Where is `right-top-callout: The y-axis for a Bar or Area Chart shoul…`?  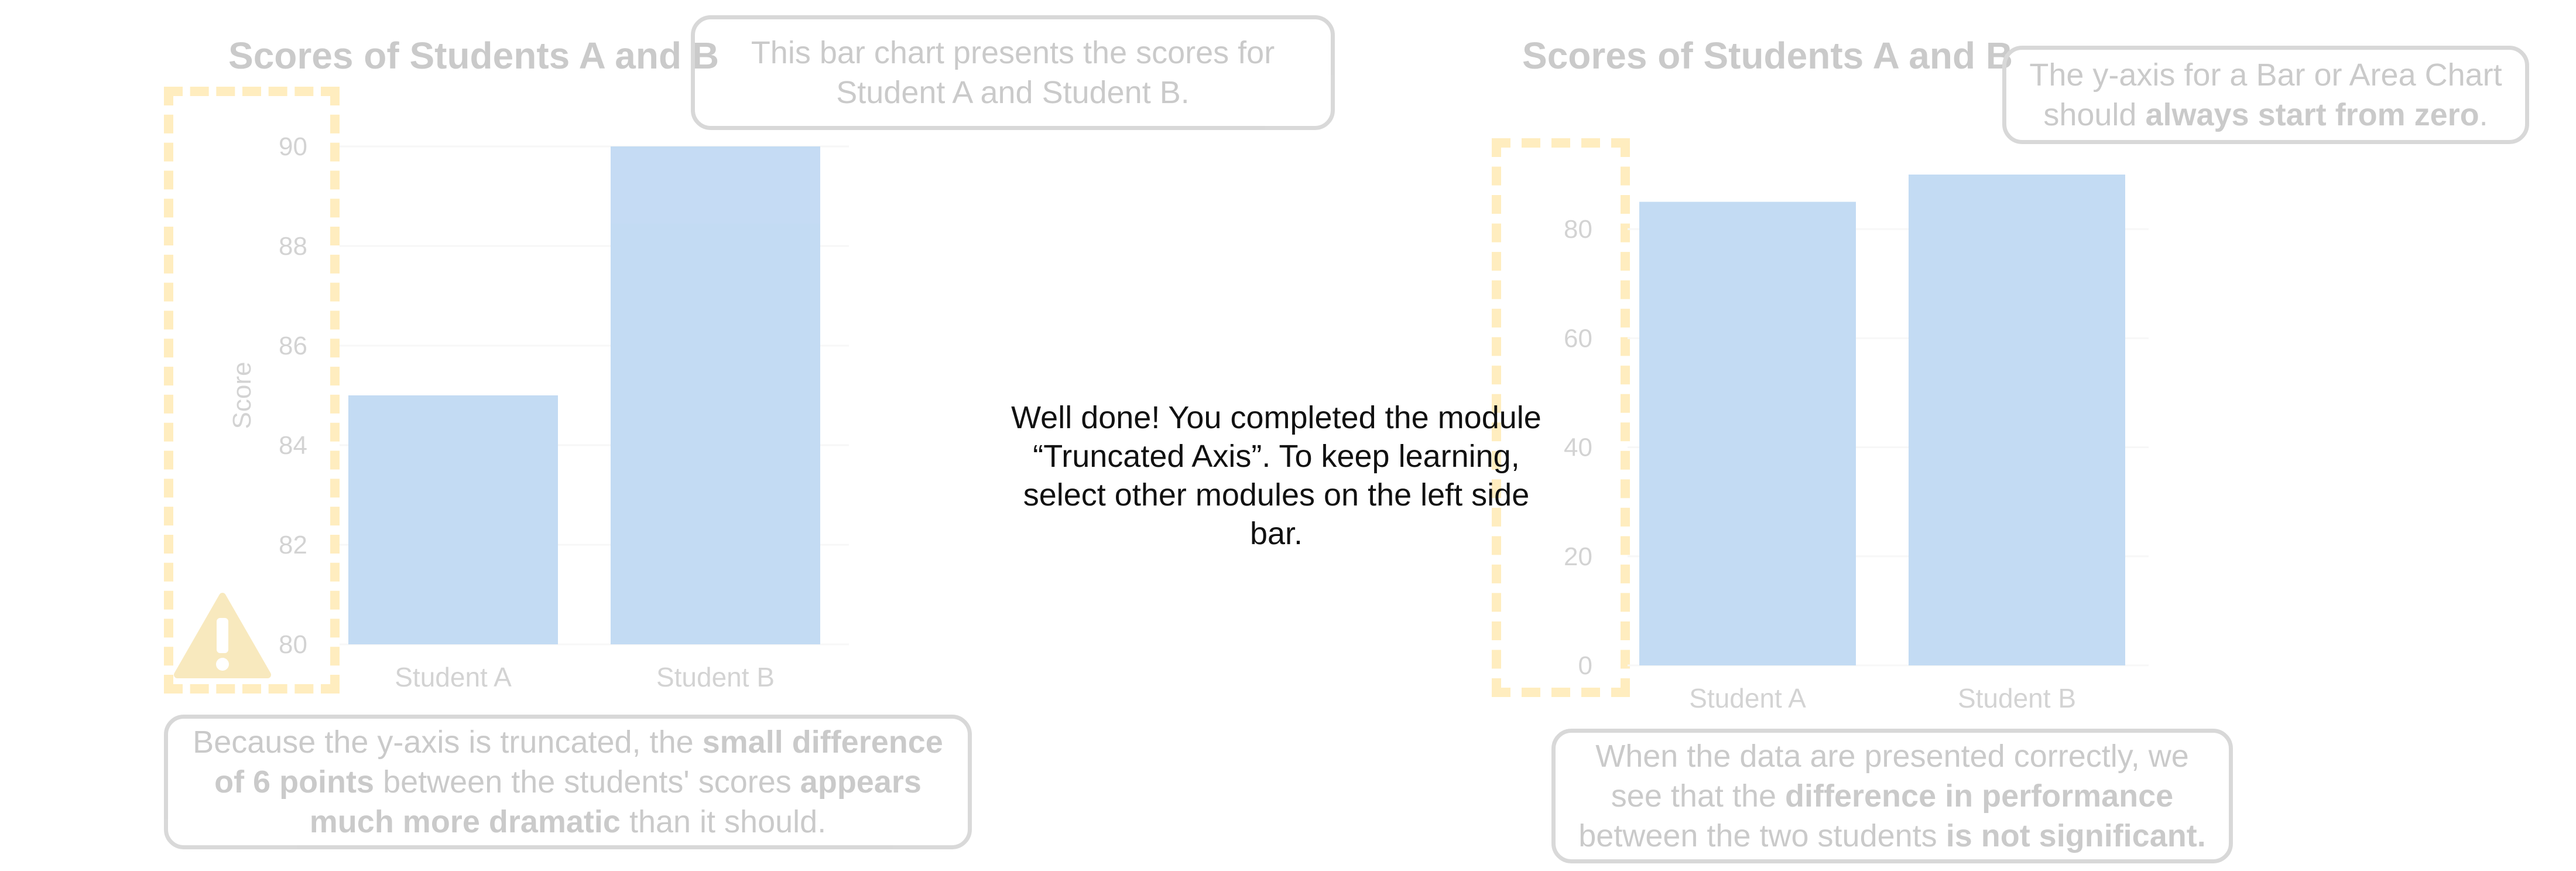 right-top-callout: The y-axis for a Bar or Area Chart shoul… is located at coordinates (2265, 95).